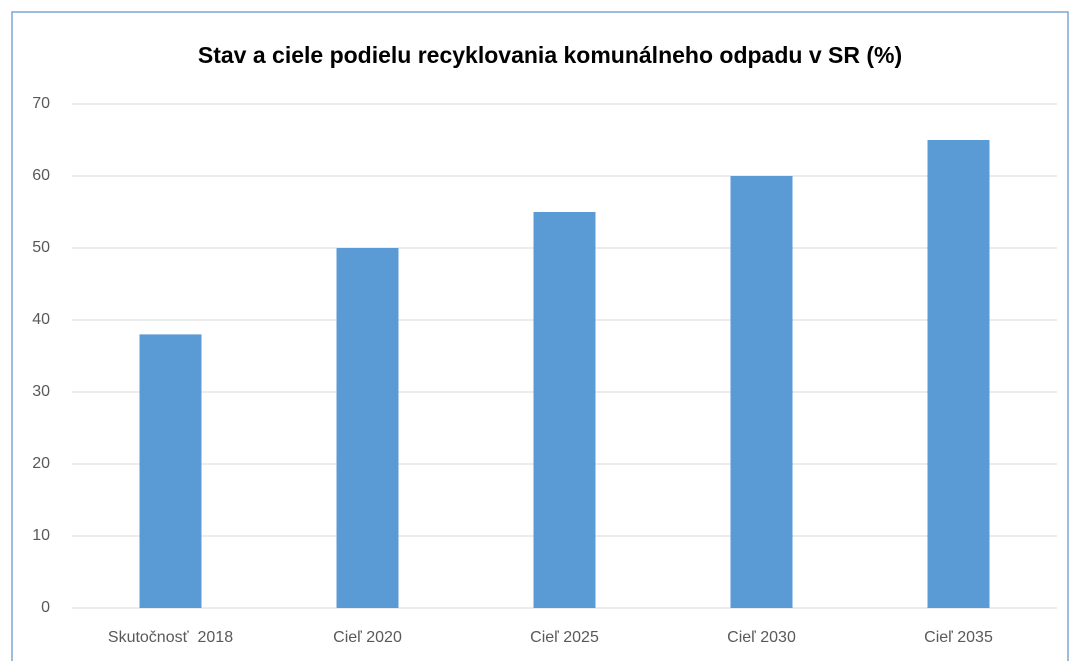 The image size is (1073, 661). I want to click on y-tick-label: 10, so click(41, 535).